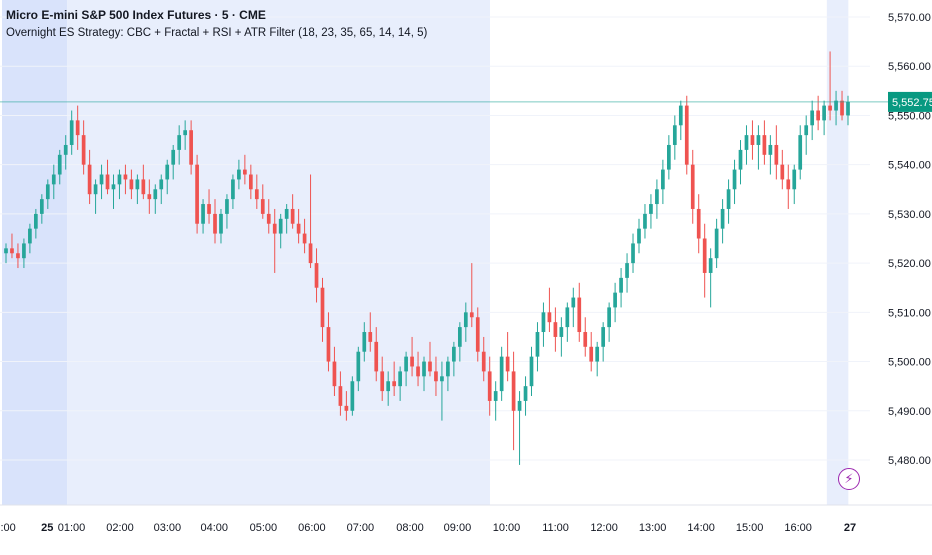  I want to click on lightning-icon: ⚡, so click(849, 479).